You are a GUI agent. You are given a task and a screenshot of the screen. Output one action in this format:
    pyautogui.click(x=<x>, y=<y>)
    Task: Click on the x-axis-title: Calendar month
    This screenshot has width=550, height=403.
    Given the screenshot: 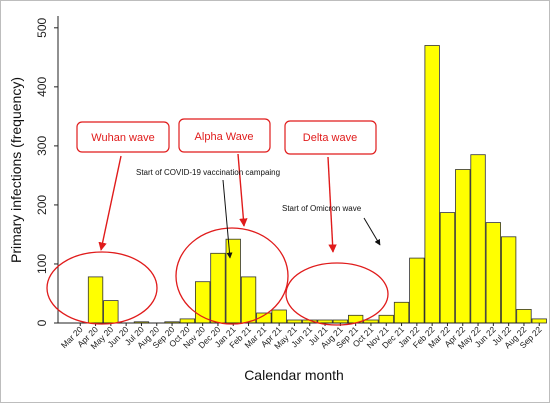 What is the action you would take?
    pyautogui.click(x=294, y=375)
    